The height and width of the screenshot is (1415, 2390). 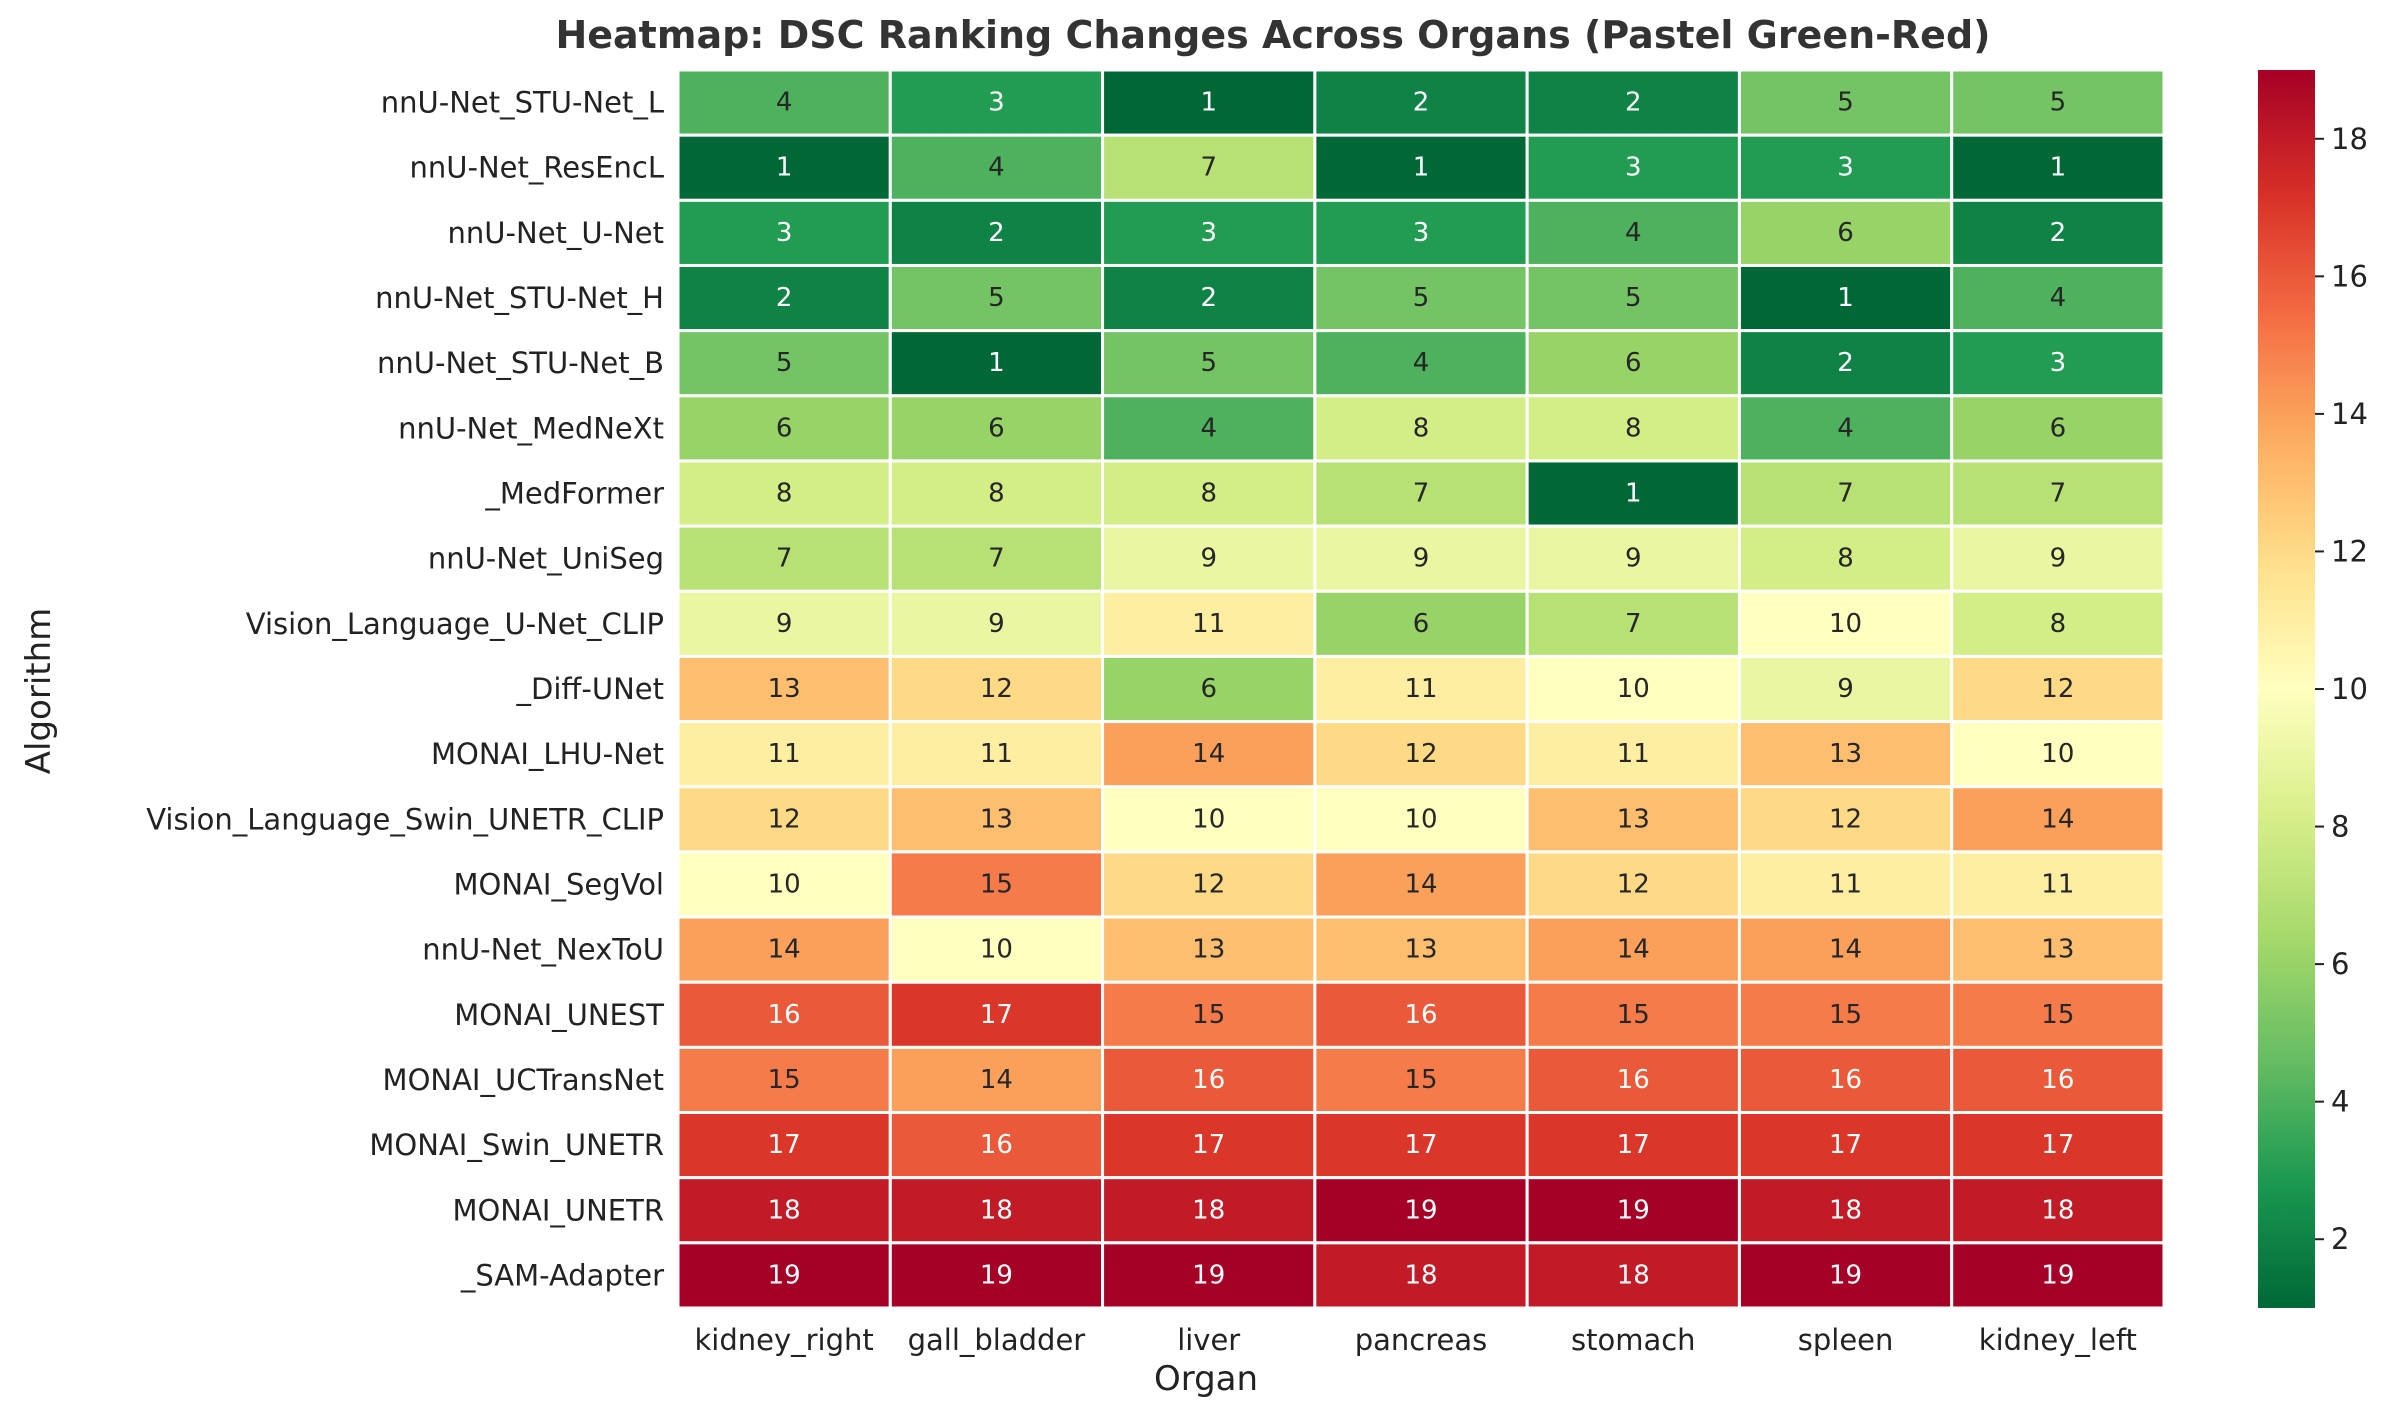 What do you see at coordinates (2341, 689) in the screenshot?
I see `colorbar-ticks: 2 4 6 8 10 12 14 16 18` at bounding box center [2341, 689].